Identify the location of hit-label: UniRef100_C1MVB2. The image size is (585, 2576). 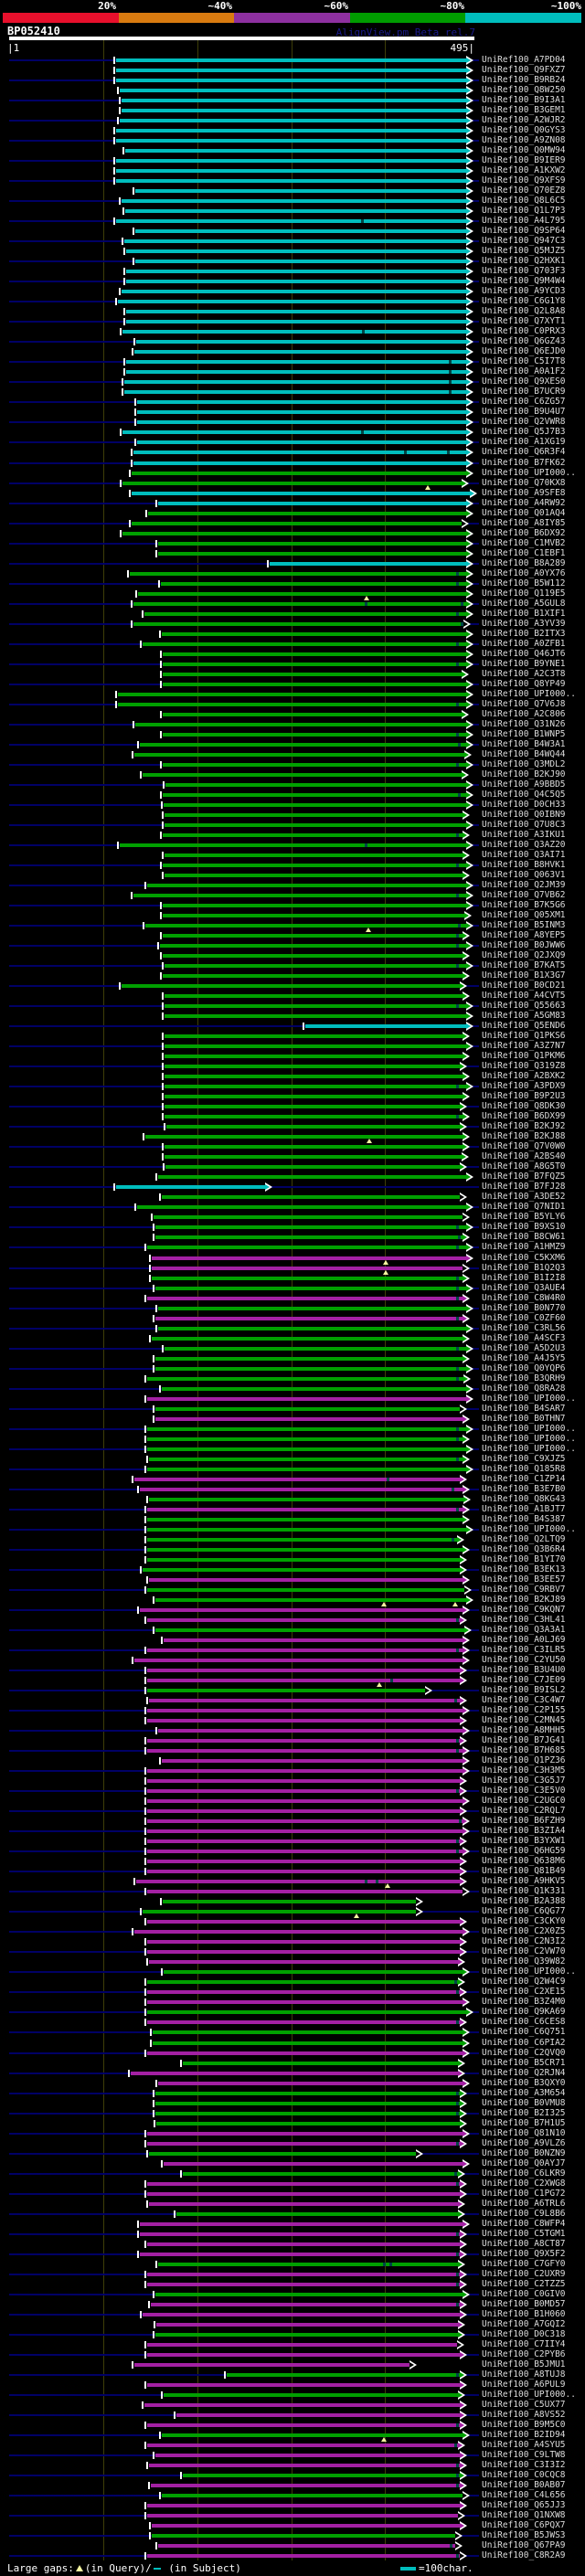
(524, 542).